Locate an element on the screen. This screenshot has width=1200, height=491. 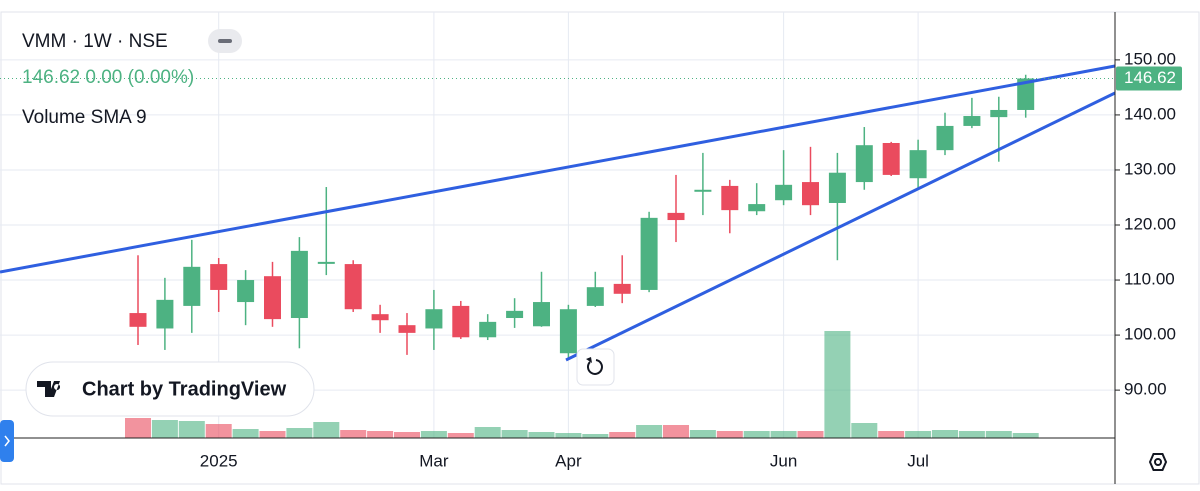
x-tick-label: Mar is located at coordinates (434, 460).